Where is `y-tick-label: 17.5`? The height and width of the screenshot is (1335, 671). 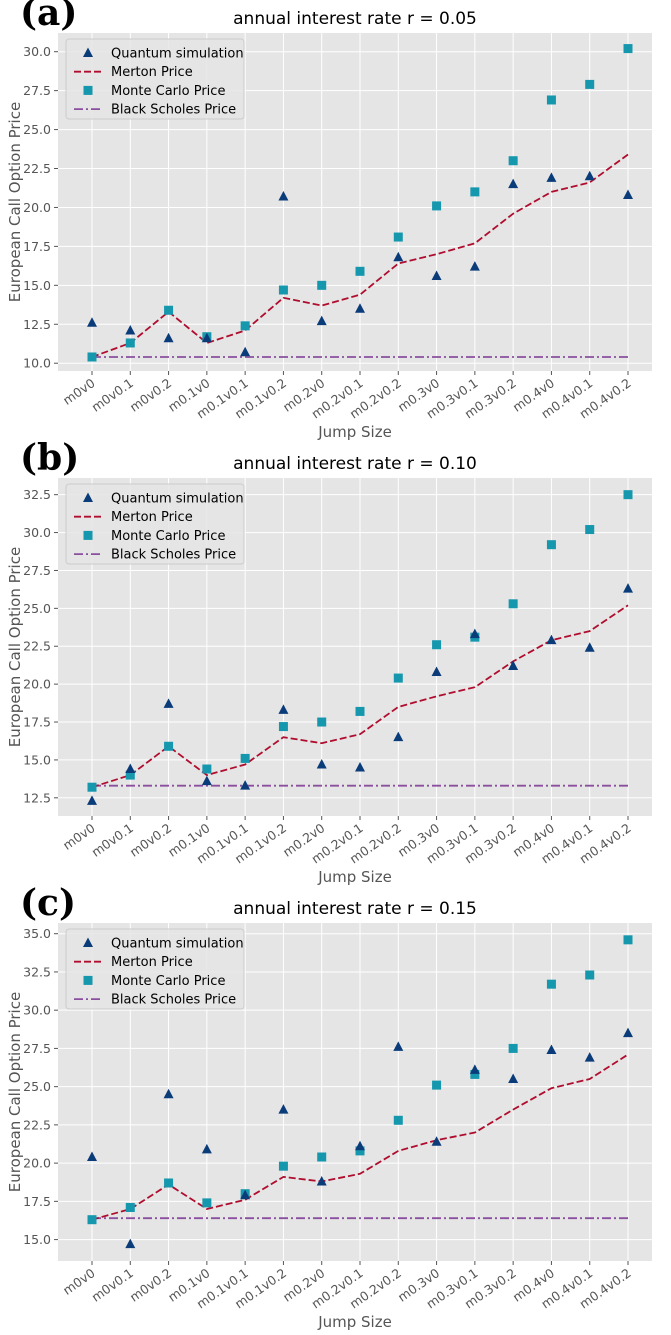 y-tick-label: 17.5 is located at coordinates (37, 722).